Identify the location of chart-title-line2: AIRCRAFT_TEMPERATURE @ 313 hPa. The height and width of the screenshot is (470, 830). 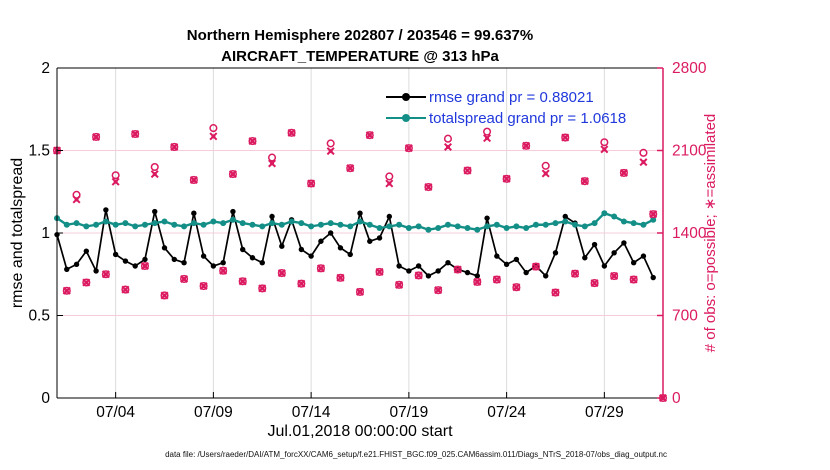
(360, 56).